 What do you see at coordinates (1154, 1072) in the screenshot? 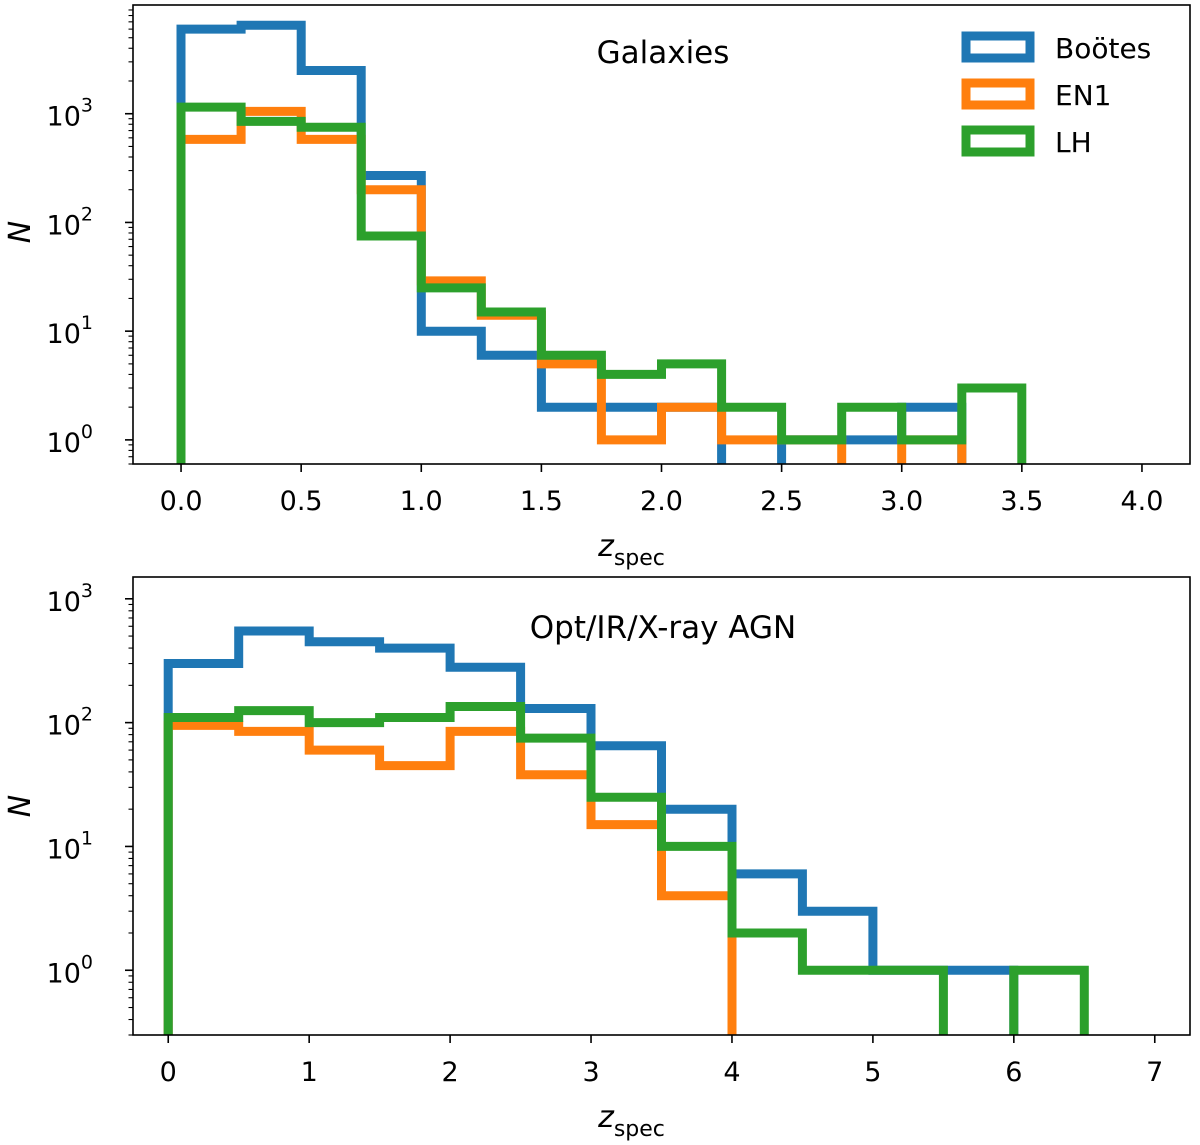
I see `x-tick-label: 7` at bounding box center [1154, 1072].